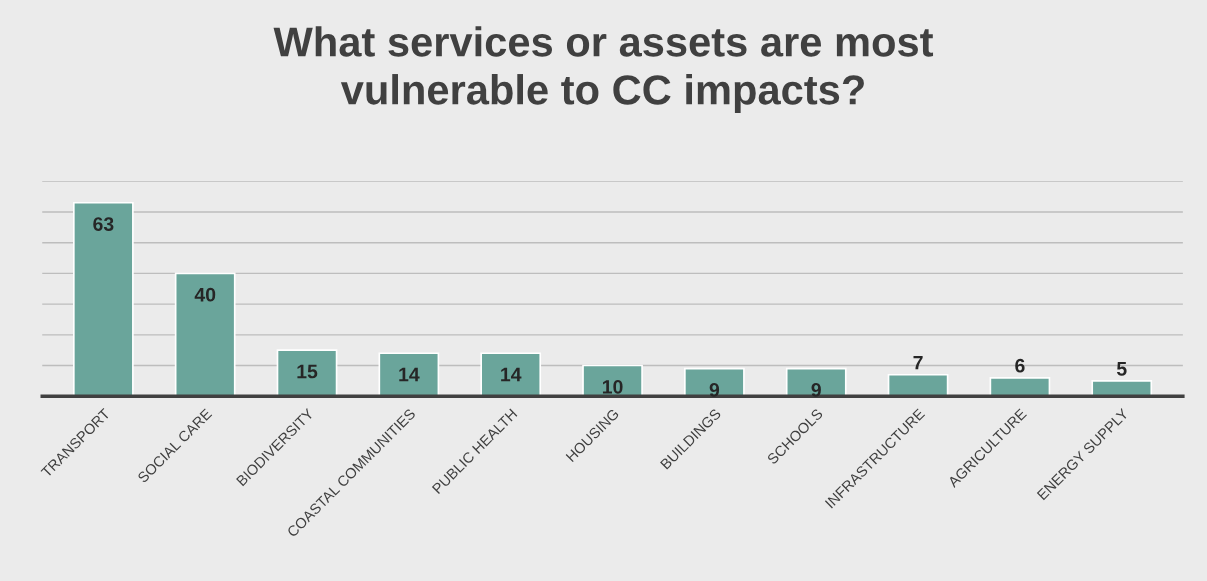 This screenshot has width=1207, height=581. Describe the element at coordinates (612, 386) in the screenshot. I see `data-label: 10` at that location.